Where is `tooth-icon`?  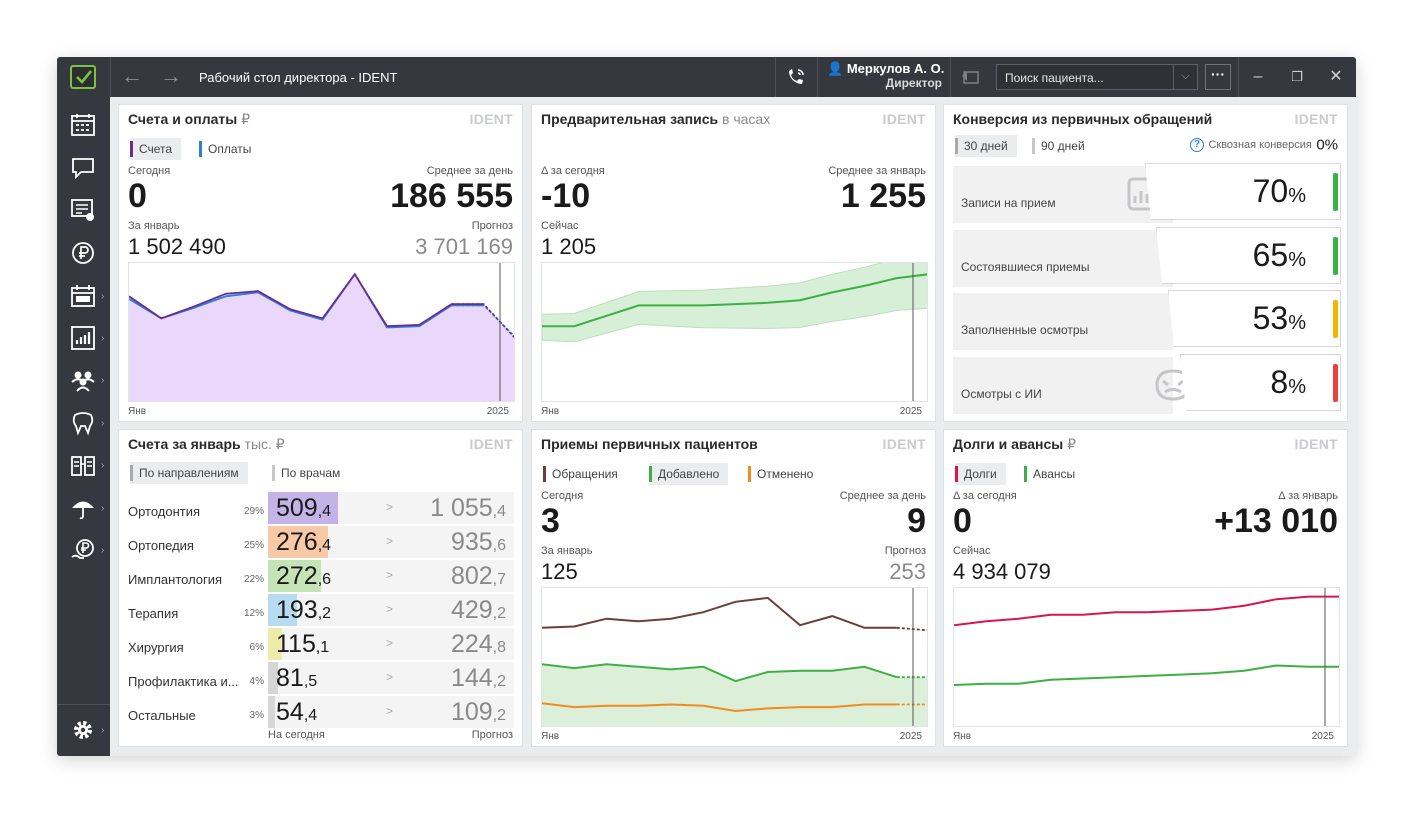
tooth-icon is located at coordinates (83, 423).